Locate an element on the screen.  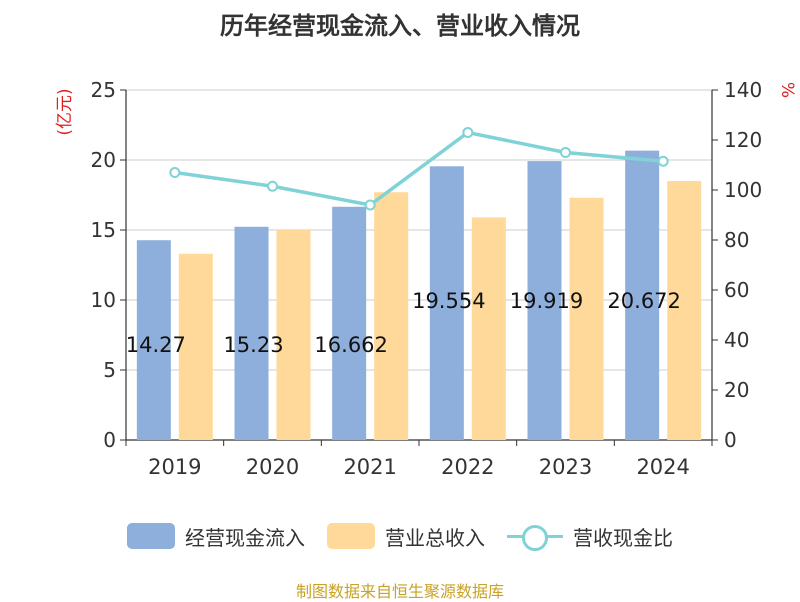
legend-label-revenue: 营业总收入 is located at coordinates (435, 537).